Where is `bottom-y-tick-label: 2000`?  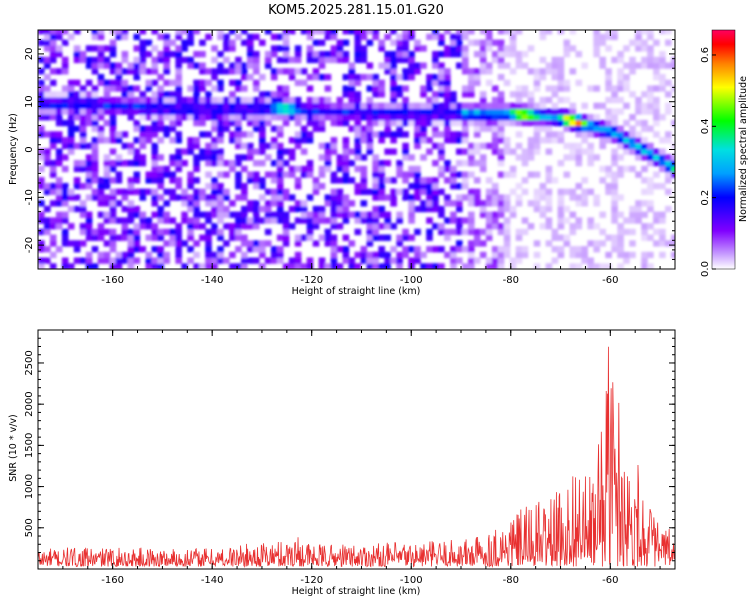
bottom-y-tick-label: 2000 is located at coordinates (29, 403).